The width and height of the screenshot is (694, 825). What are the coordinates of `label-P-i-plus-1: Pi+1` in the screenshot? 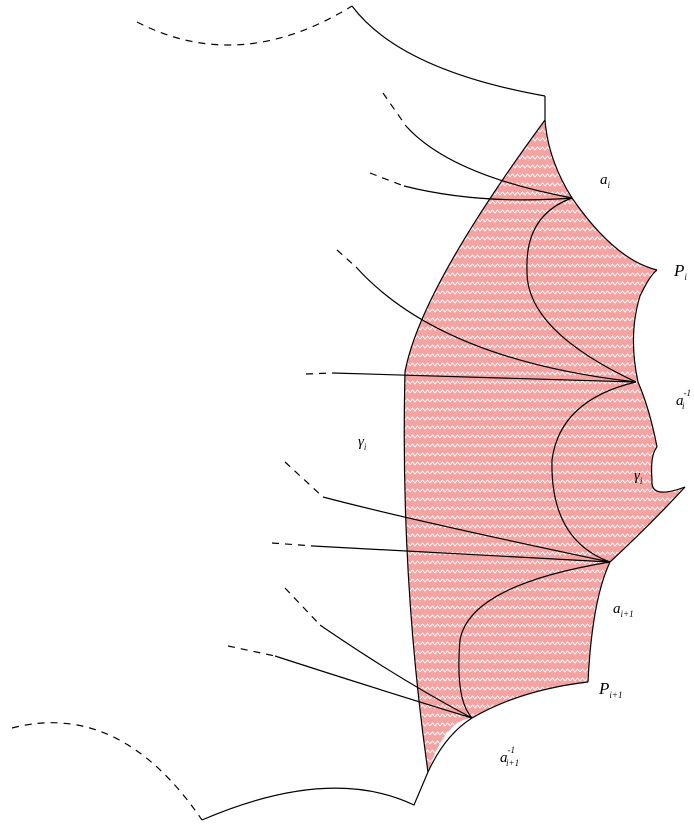 It's located at (610, 689).